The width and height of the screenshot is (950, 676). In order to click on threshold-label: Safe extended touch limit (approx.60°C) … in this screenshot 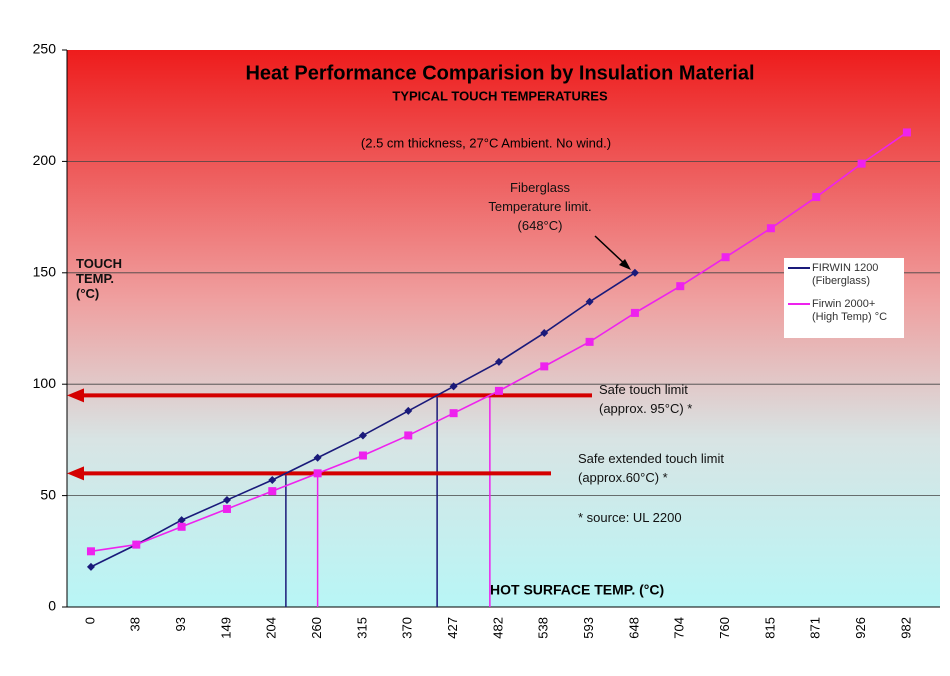, I will do `click(651, 468)`.